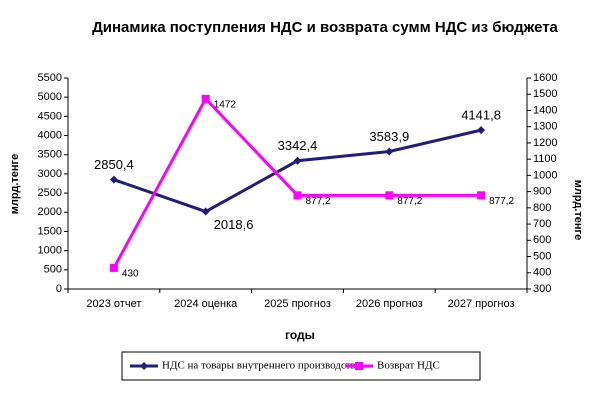 This screenshot has height=402, width=600. Describe the element at coordinates (50, 97) in the screenshot. I see `y-tick-label: 5000` at that location.